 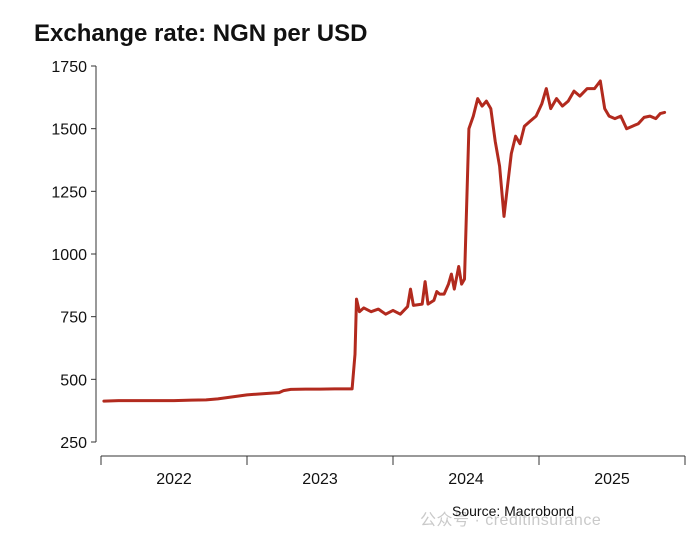 What do you see at coordinates (69, 192) in the screenshot?
I see `y-tick-label: 1250` at bounding box center [69, 192].